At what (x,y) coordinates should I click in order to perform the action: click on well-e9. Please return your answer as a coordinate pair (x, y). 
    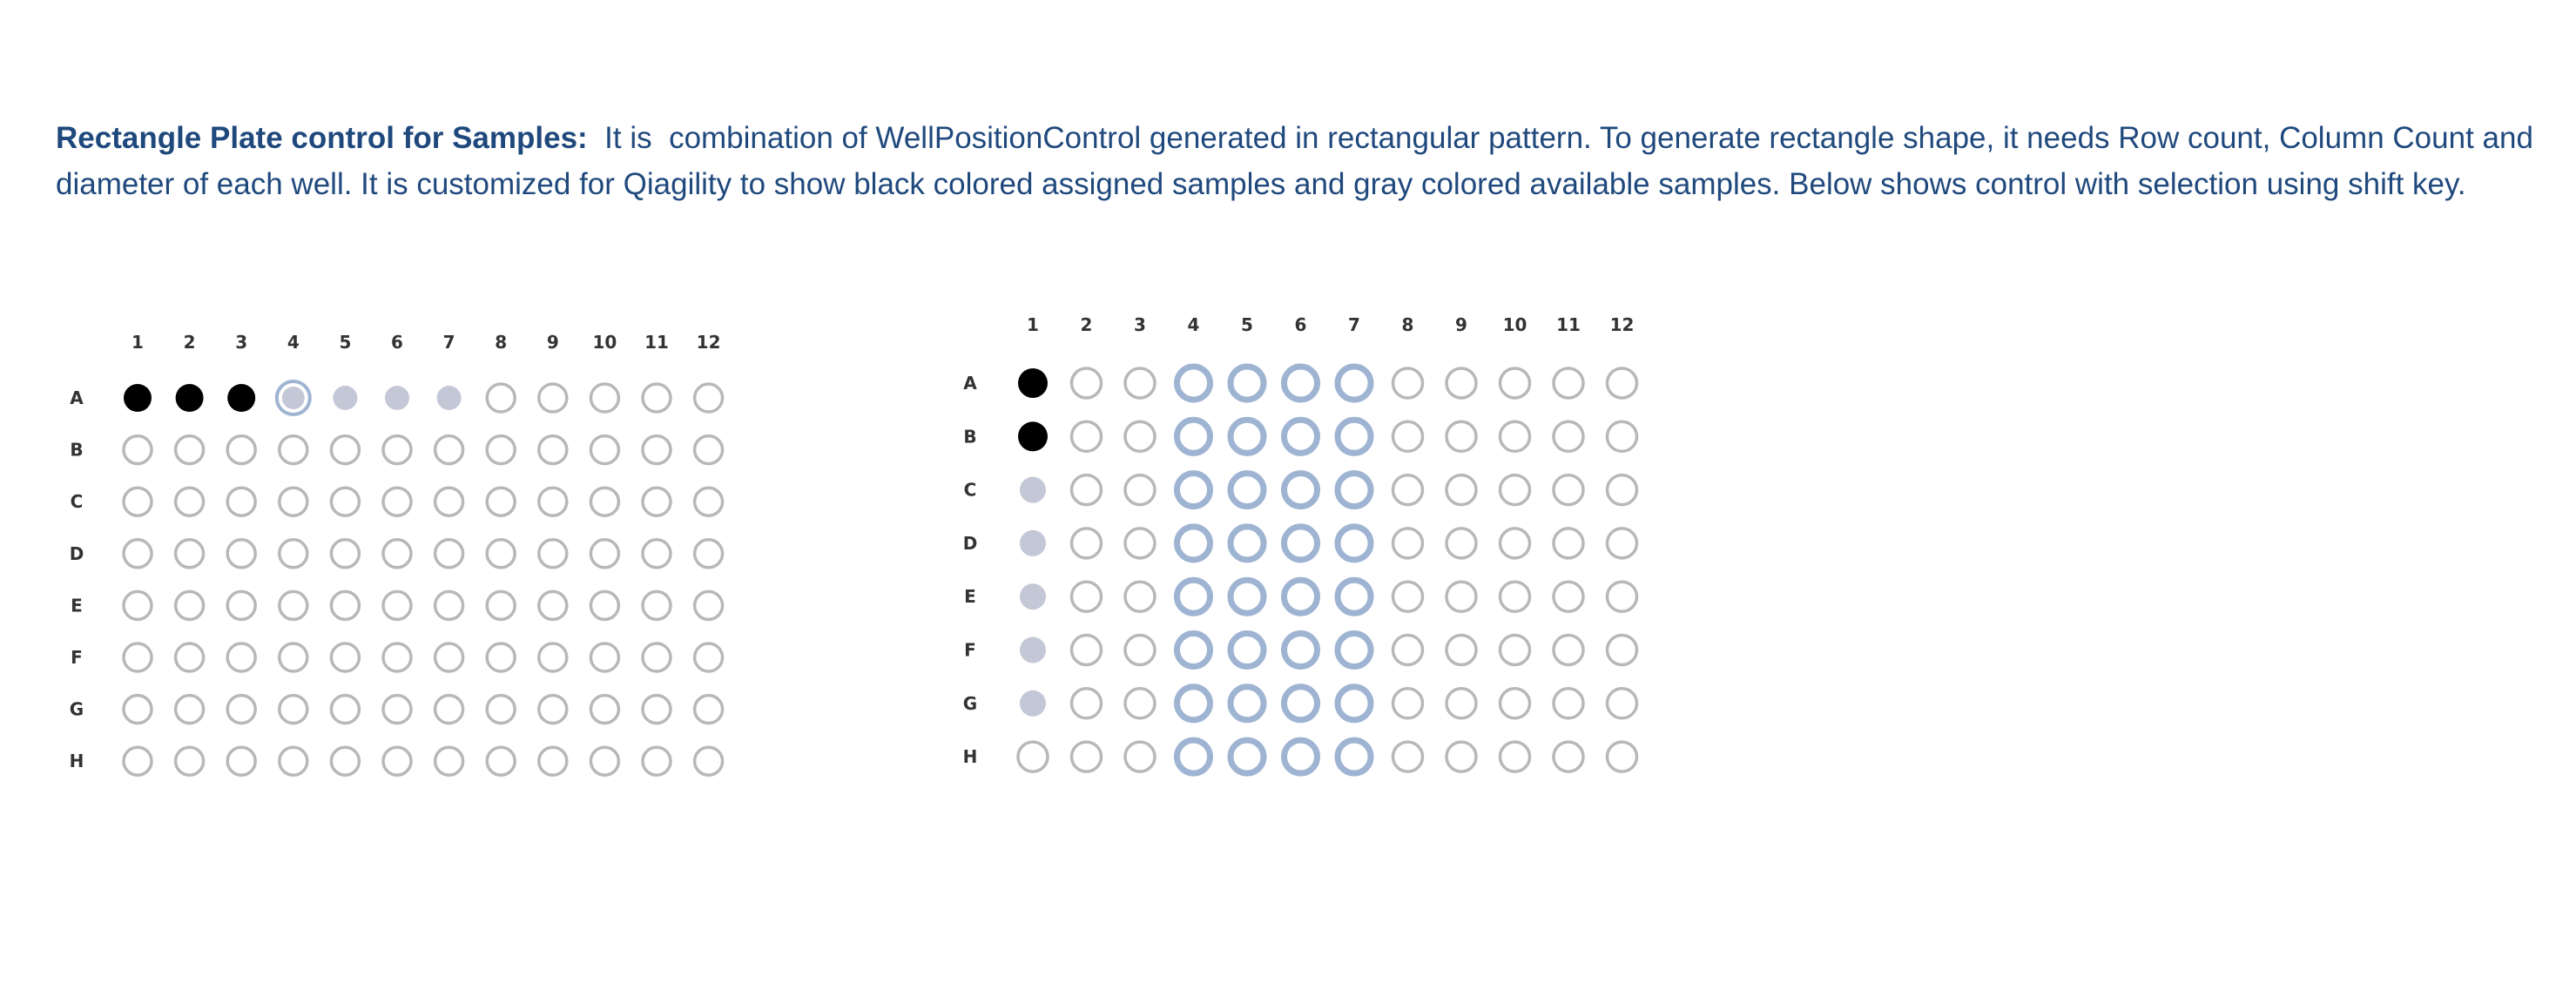
    Looking at the image, I should click on (1462, 596).